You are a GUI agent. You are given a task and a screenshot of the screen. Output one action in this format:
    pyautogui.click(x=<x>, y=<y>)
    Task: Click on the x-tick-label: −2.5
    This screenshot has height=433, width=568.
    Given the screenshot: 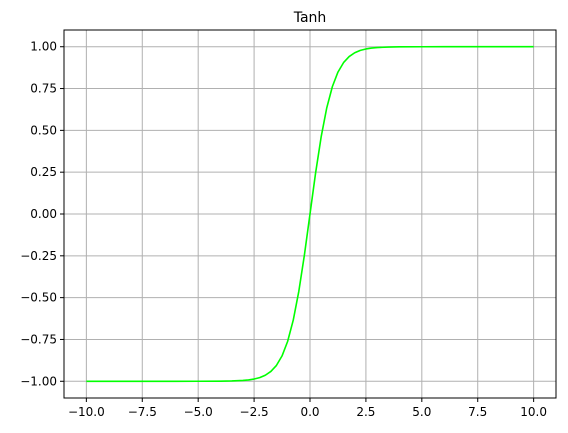 What is the action you would take?
    pyautogui.click(x=254, y=412)
    